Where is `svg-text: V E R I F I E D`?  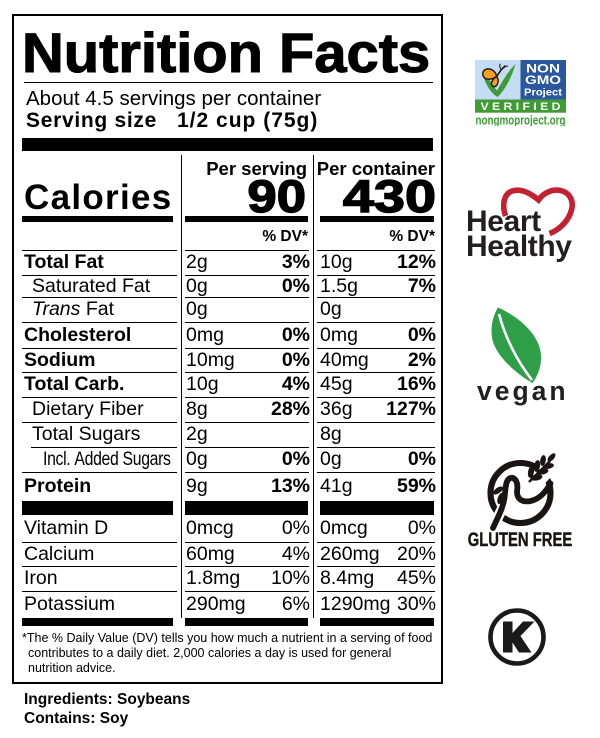 svg-text: V E R I F I E D is located at coordinates (521, 107).